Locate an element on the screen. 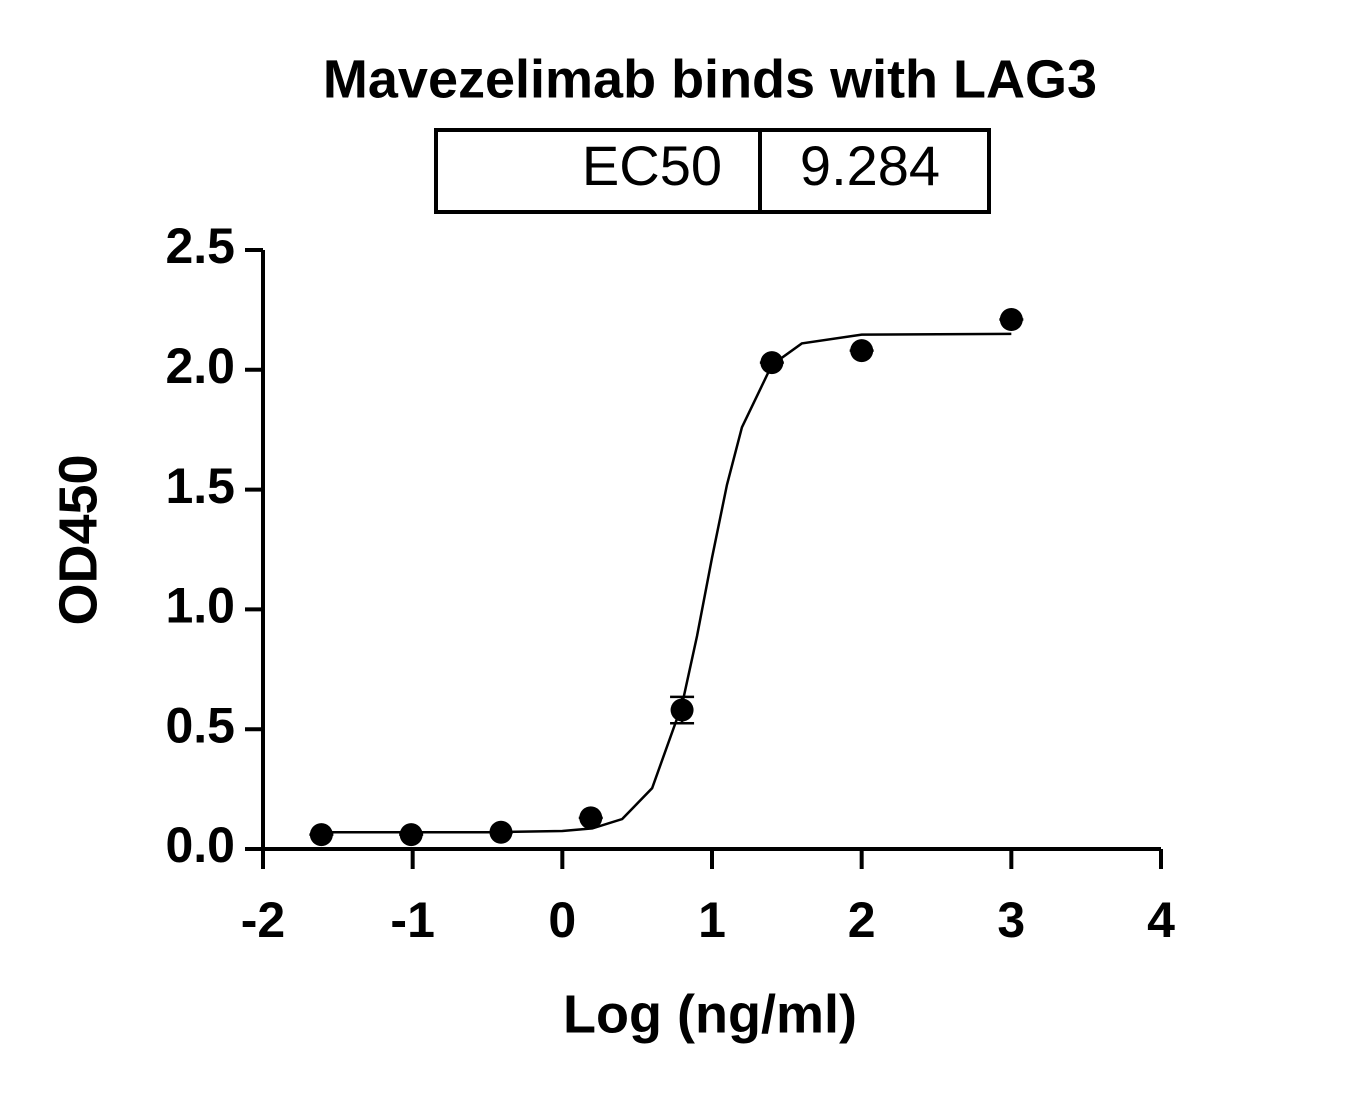 This screenshot has width=1361, height=1096. x-tick-label: 4 is located at coordinates (1161, 920).